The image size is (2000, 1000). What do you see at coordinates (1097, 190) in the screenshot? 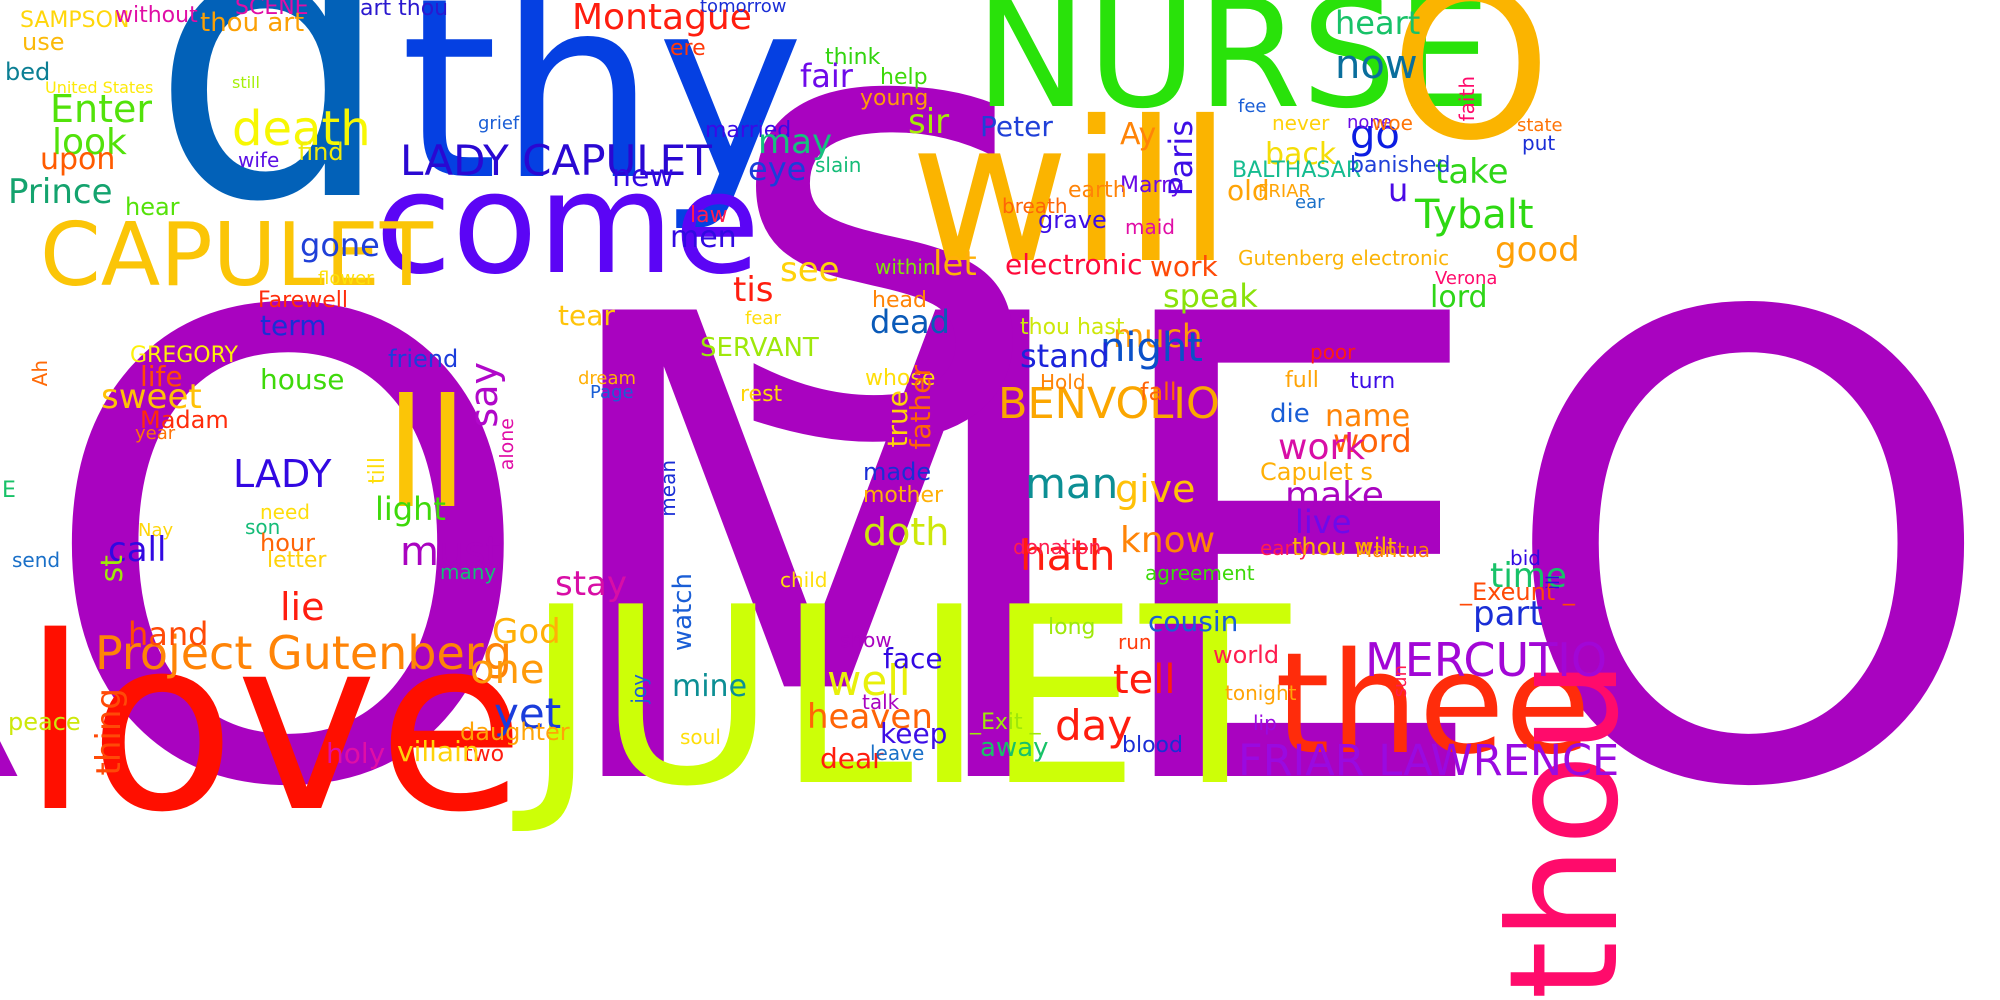
I see `cloud-word: earth` at bounding box center [1097, 190].